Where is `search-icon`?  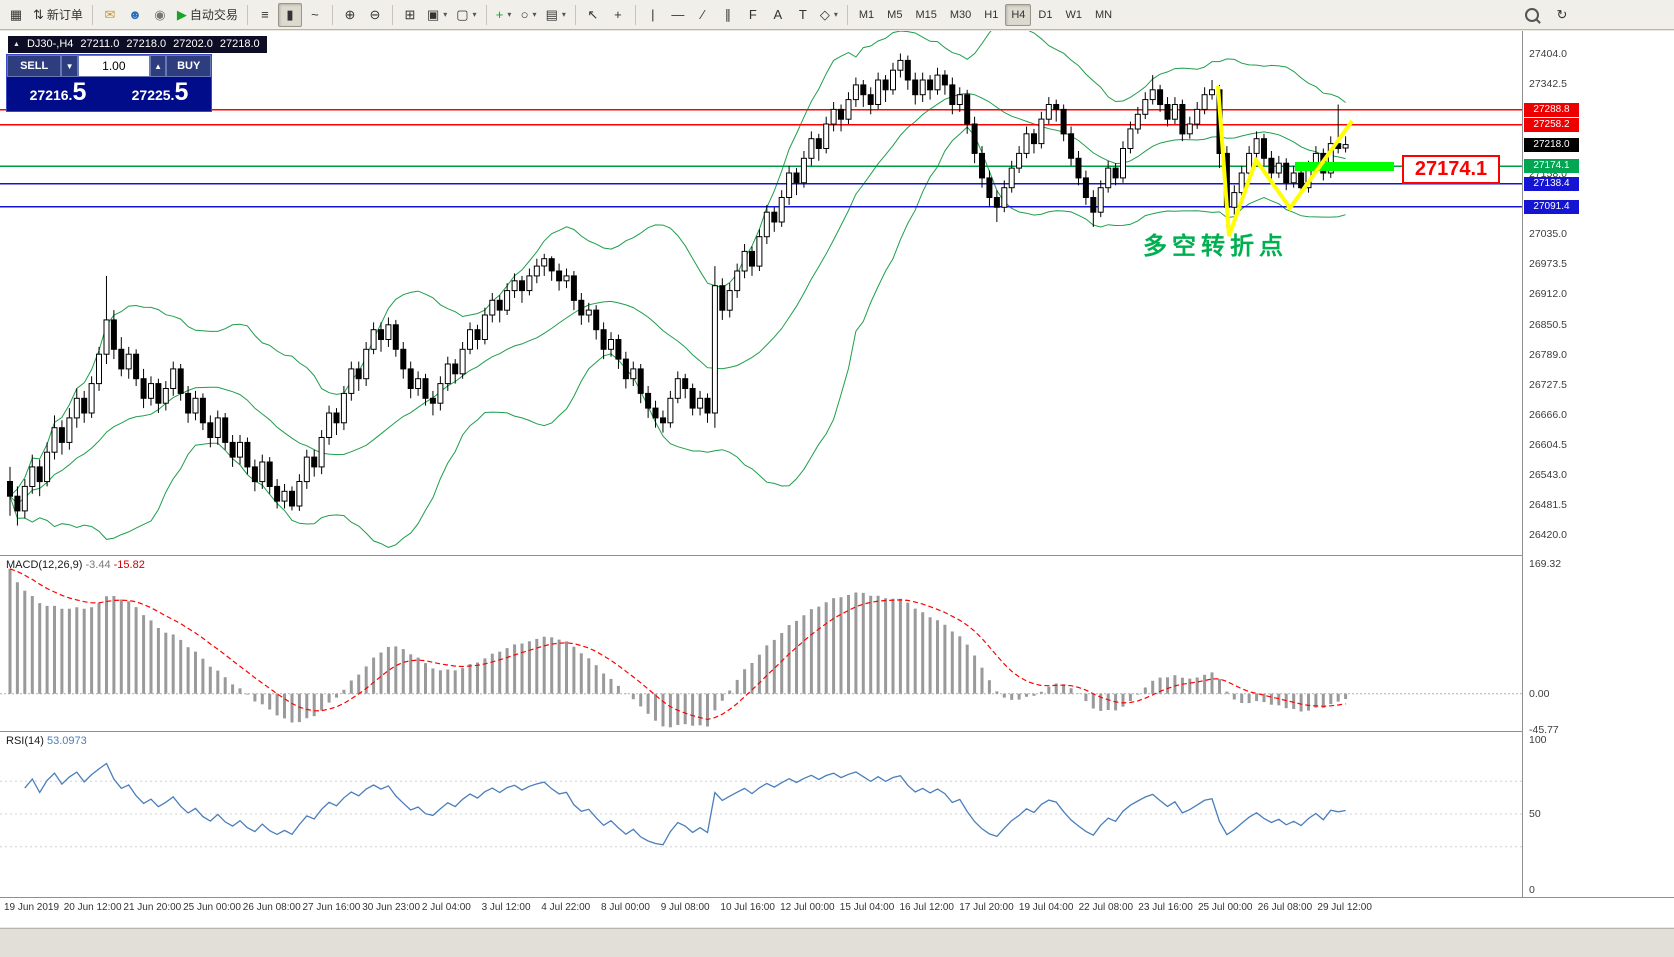
search-icon is located at coordinates (1532, 14).